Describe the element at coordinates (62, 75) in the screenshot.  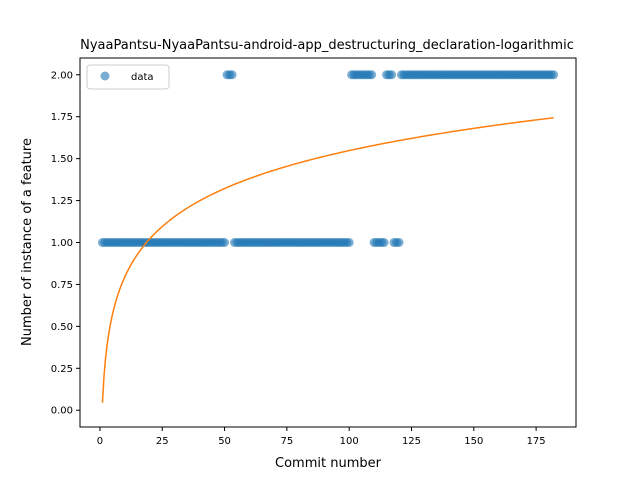
I see `y-tick-label: 2.00` at that location.